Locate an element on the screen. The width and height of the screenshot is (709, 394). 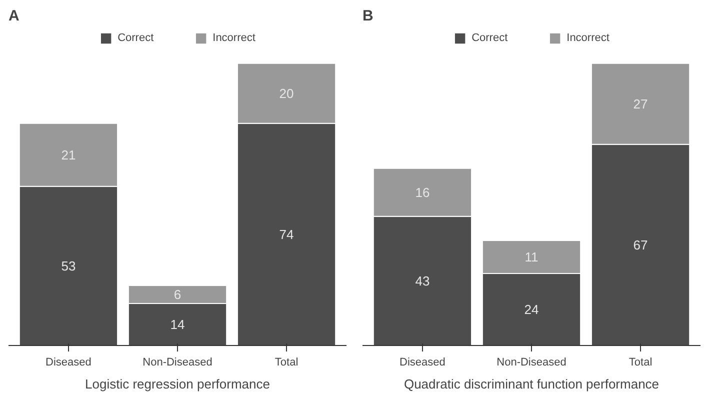
data-label: 6 is located at coordinates (178, 294).